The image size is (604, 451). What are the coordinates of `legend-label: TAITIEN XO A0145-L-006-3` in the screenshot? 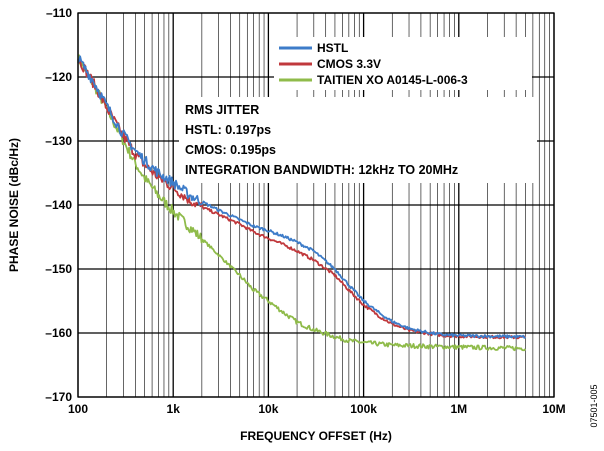 It's located at (392, 80).